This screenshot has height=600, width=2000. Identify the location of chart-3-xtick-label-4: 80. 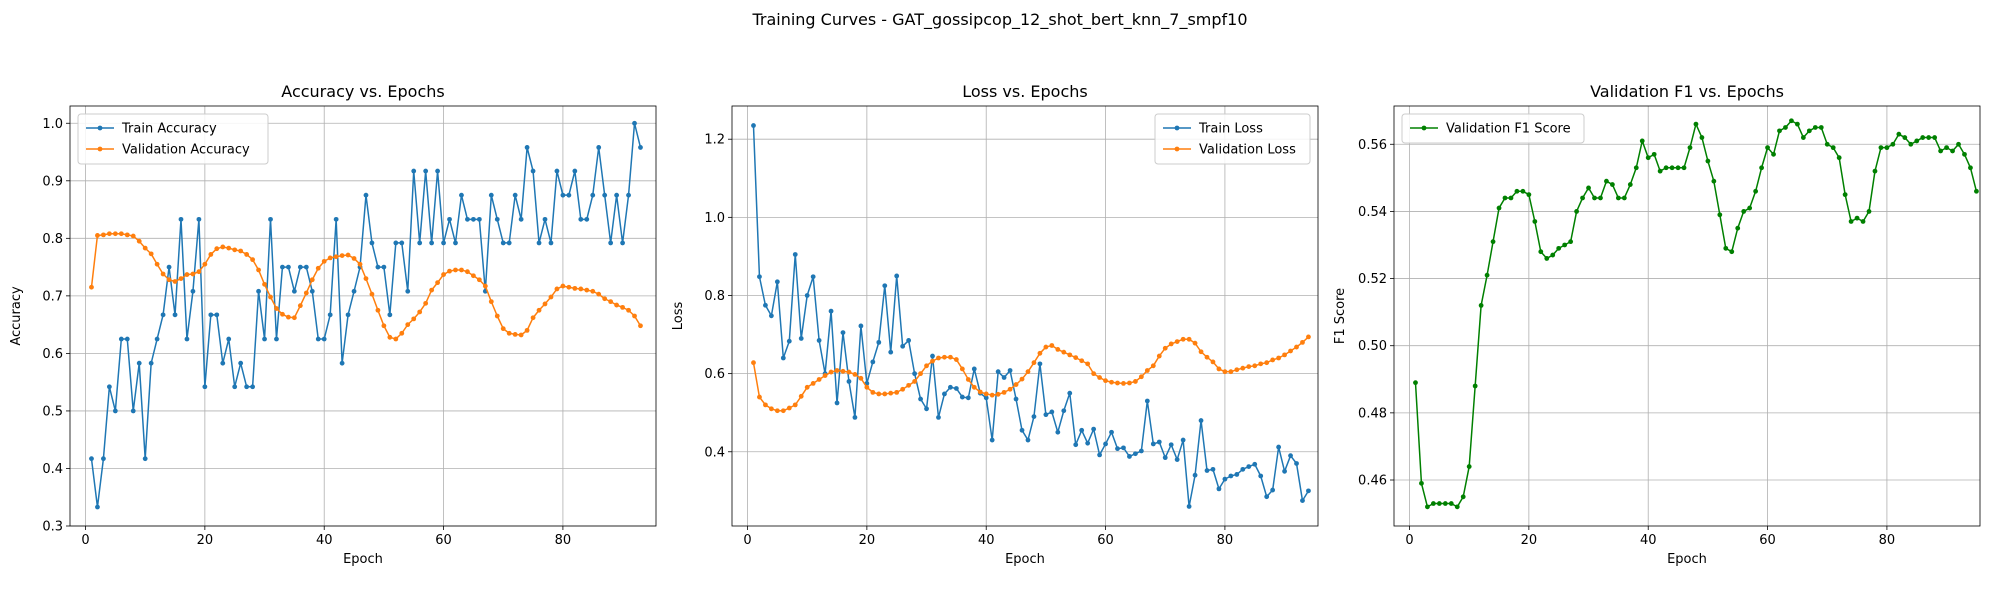
(1887, 540).